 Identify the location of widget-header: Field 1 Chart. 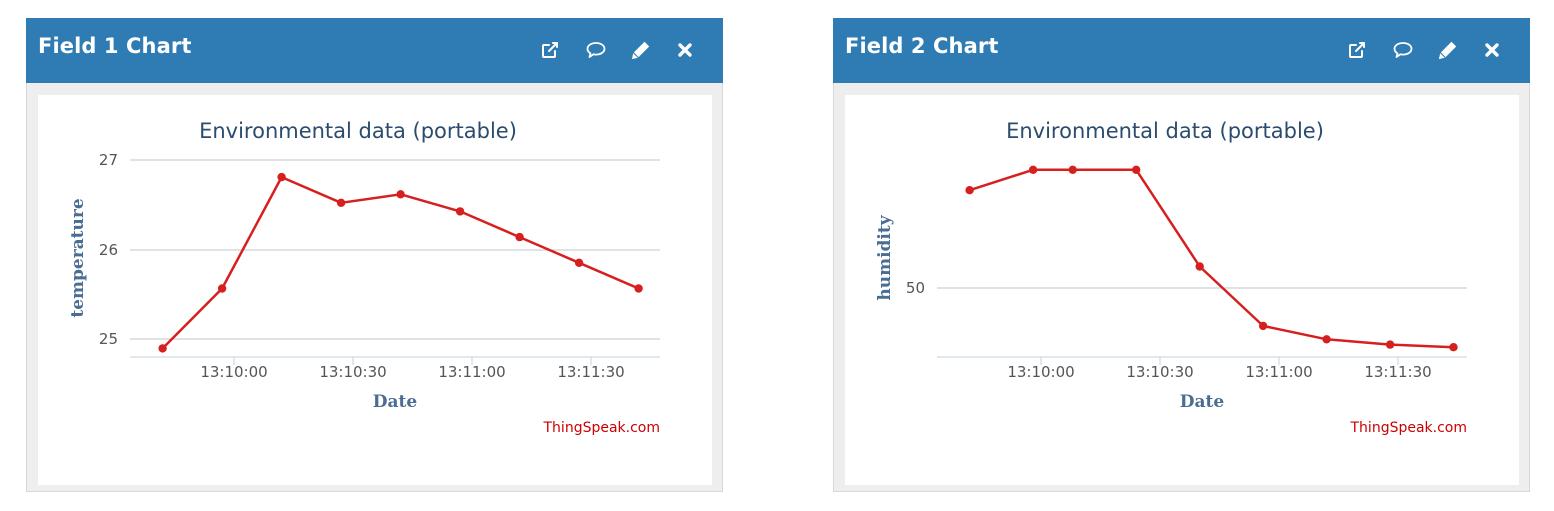
(374, 50).